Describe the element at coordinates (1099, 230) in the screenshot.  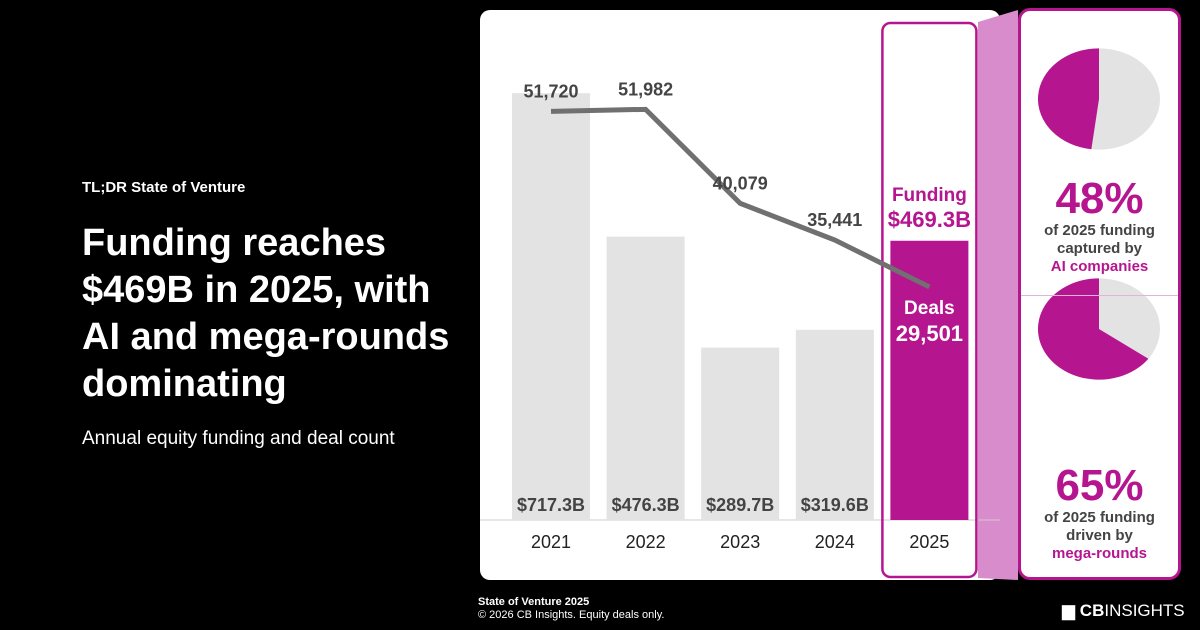
I see `stat-ai-line1: of 2025 funding` at that location.